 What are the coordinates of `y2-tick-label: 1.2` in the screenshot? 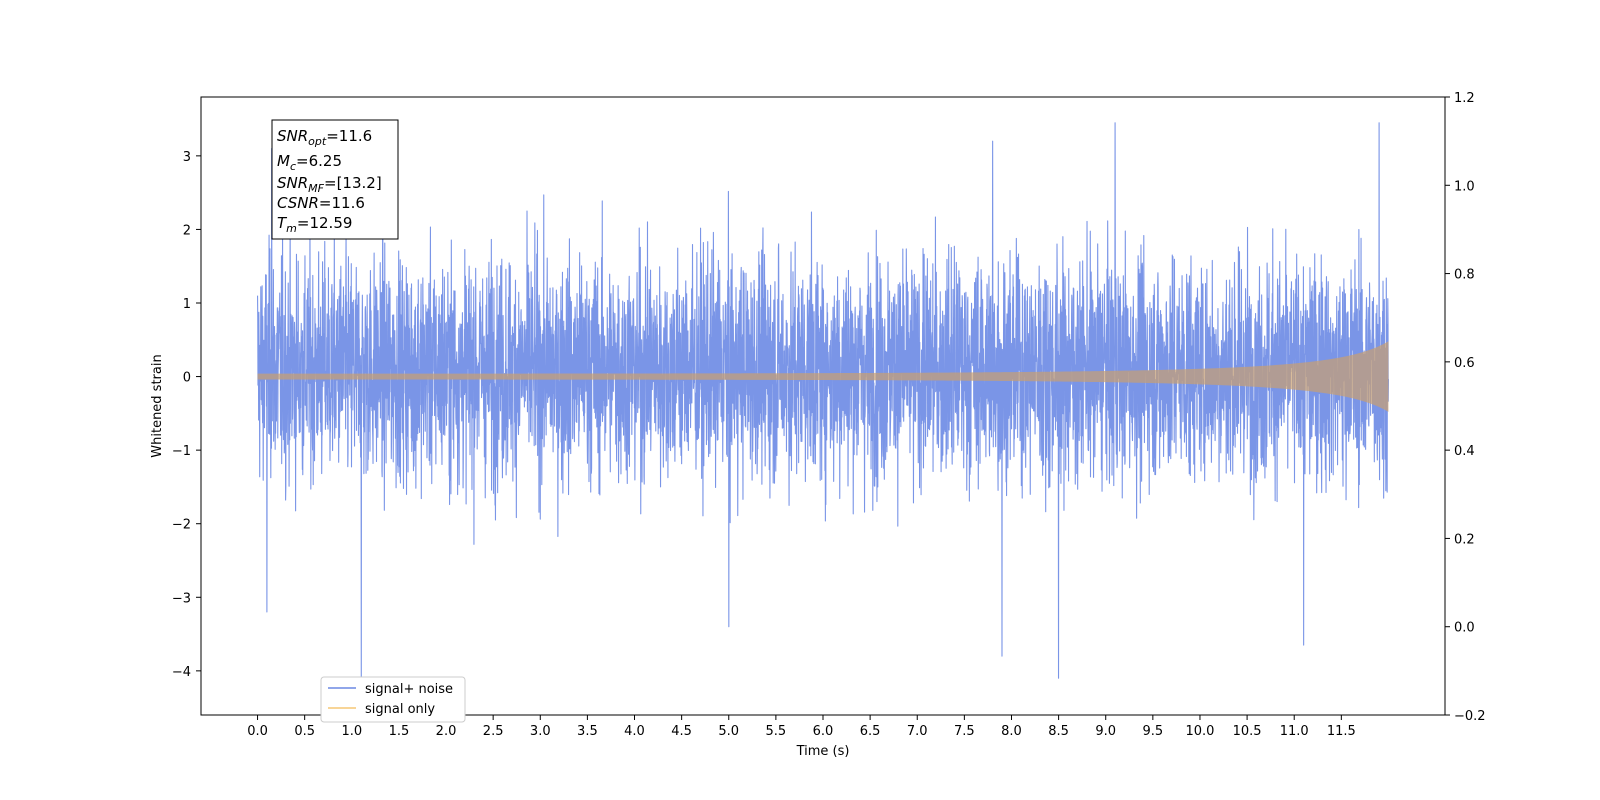 It's located at (1464, 98).